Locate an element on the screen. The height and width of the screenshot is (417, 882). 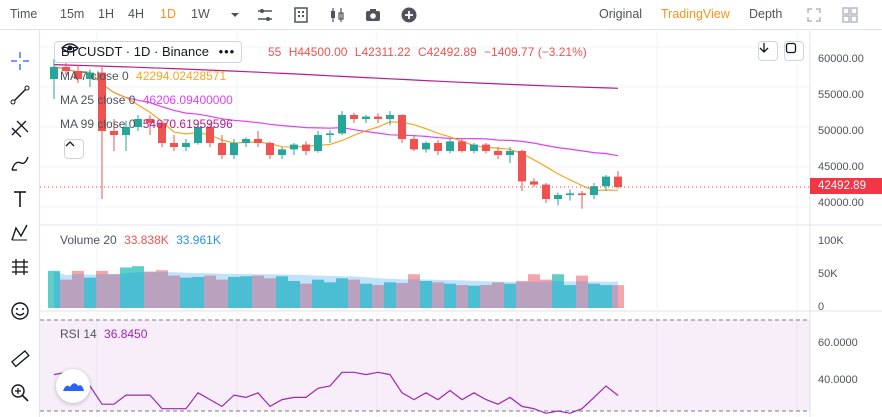
ma99-legend: MA 99 close 0 54670.61959596 is located at coordinates (148, 124).